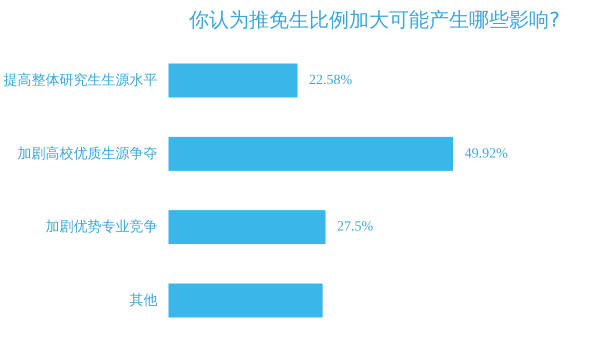  What do you see at coordinates (486, 154) in the screenshot?
I see `data-label: 49.92%` at bounding box center [486, 154].